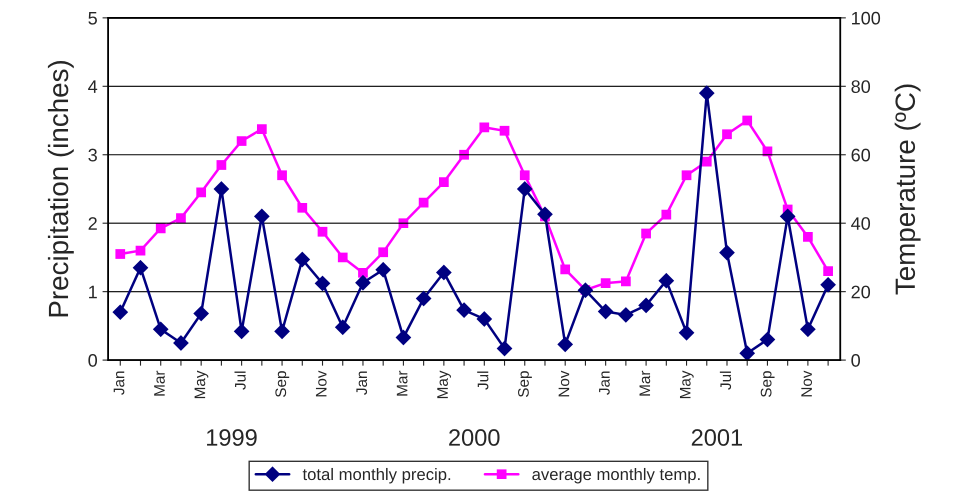 This screenshot has width=957, height=496. Describe the element at coordinates (861, 155) in the screenshot. I see `y2-tick-label: 60` at that location.